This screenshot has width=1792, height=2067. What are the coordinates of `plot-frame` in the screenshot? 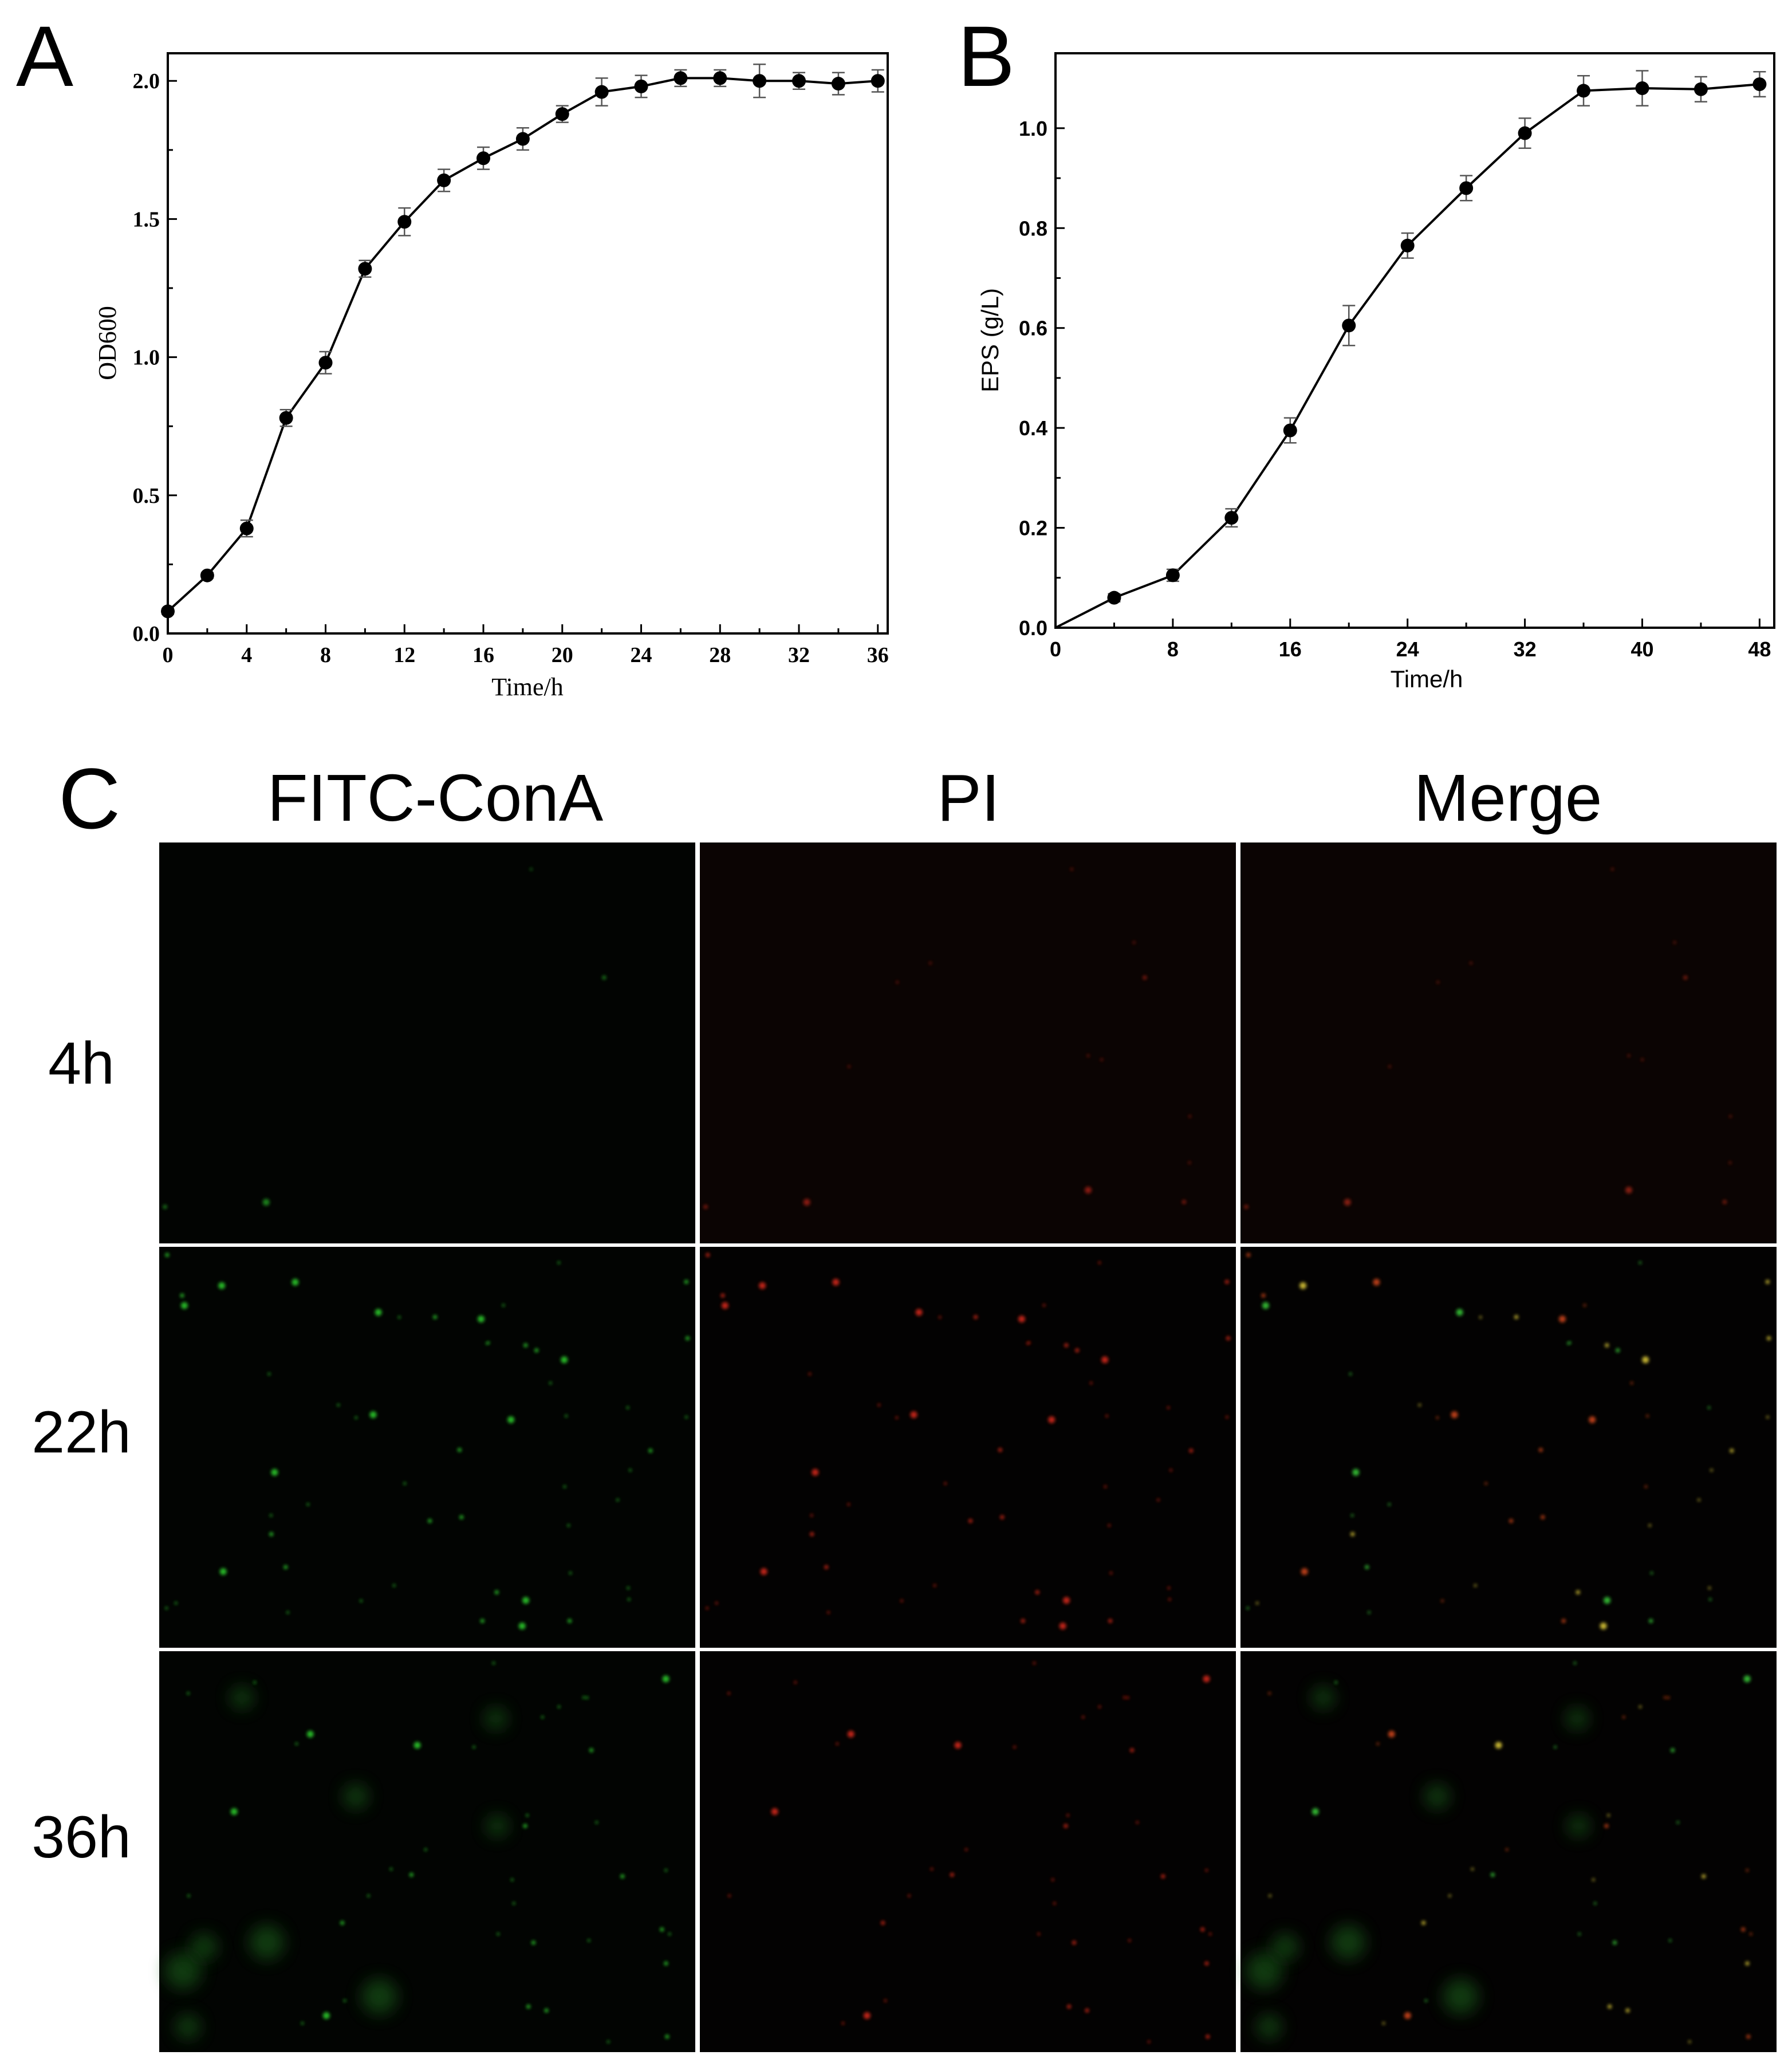 It's located at (1414, 340).